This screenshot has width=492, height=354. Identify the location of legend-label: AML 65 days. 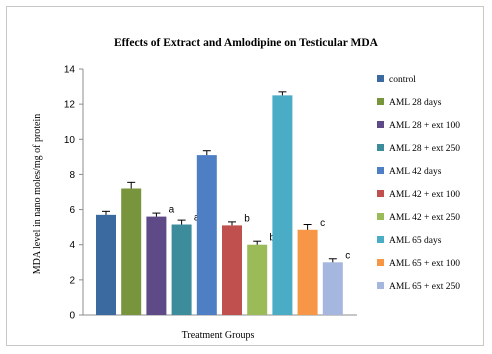
(415, 241).